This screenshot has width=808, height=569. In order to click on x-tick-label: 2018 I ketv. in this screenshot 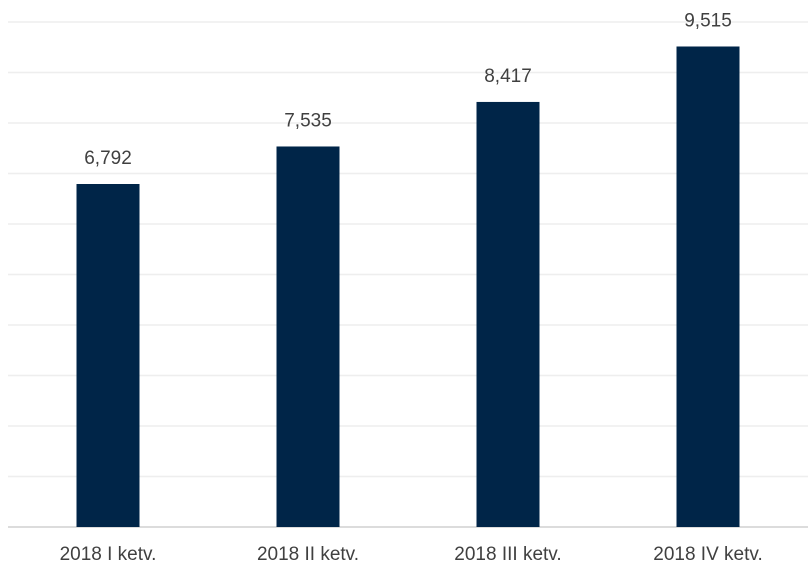, I will do `click(108, 554)`.